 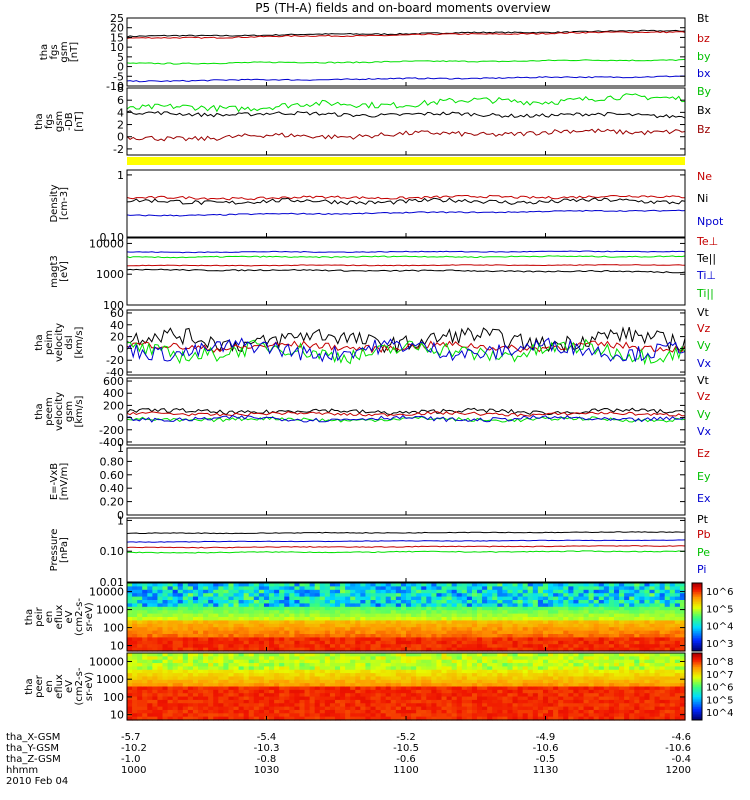 What do you see at coordinates (697, 699) in the screenshot?
I see `colorbar-step` at bounding box center [697, 699].